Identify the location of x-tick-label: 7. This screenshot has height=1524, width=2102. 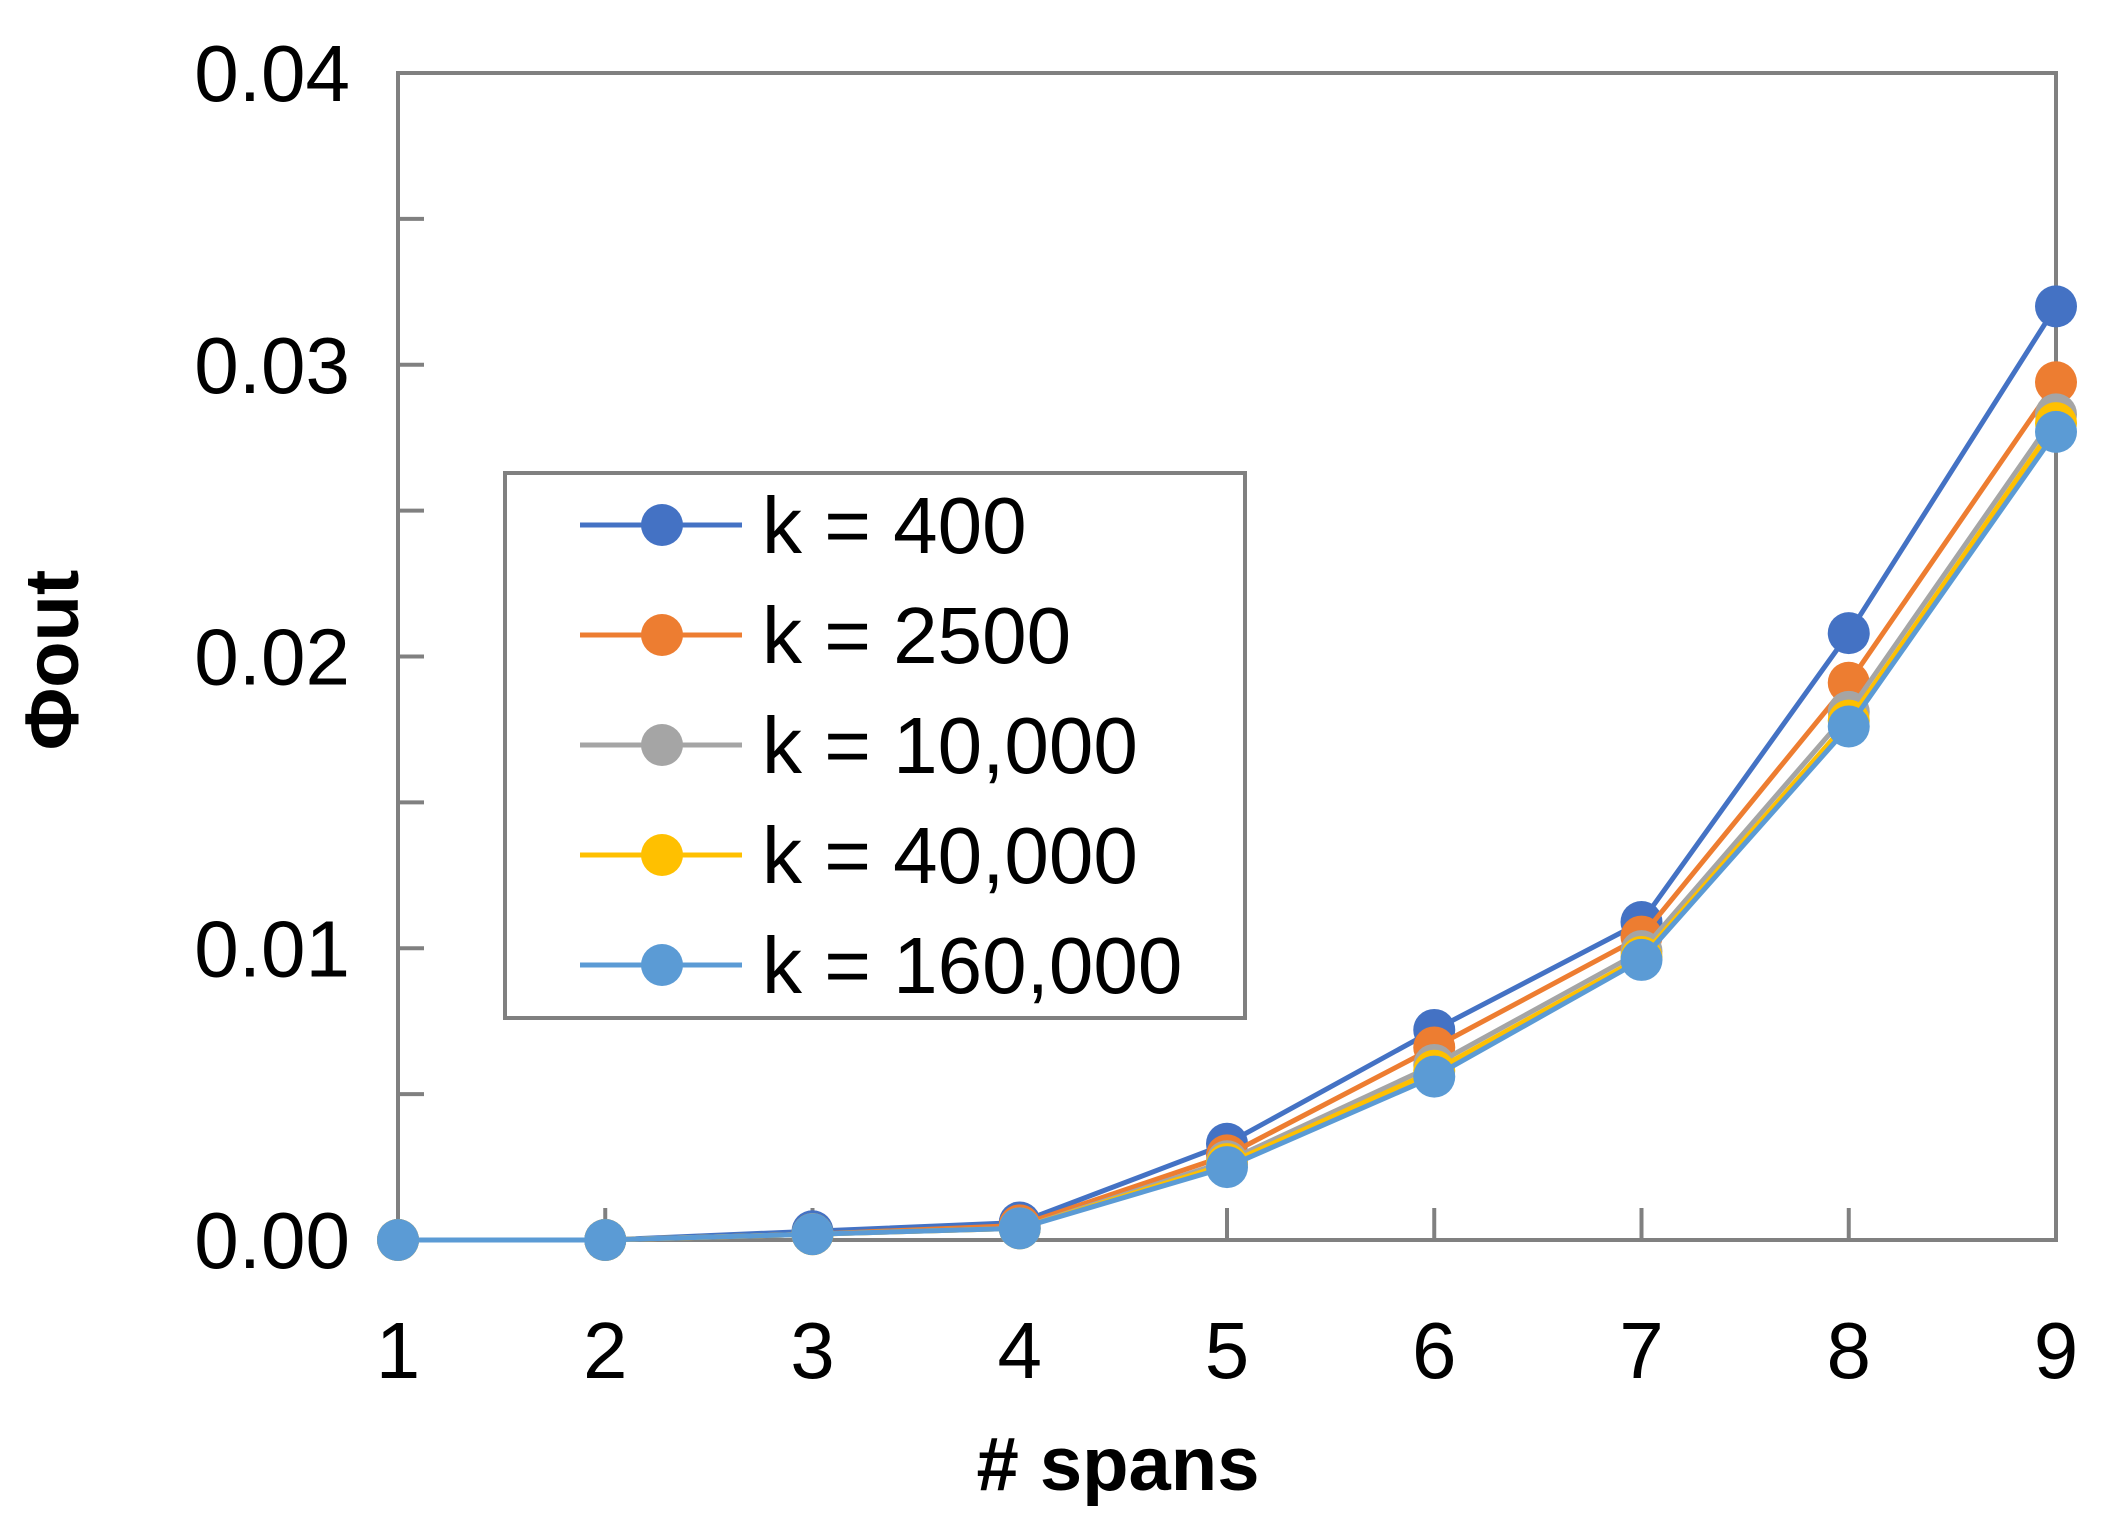
(1641, 1350).